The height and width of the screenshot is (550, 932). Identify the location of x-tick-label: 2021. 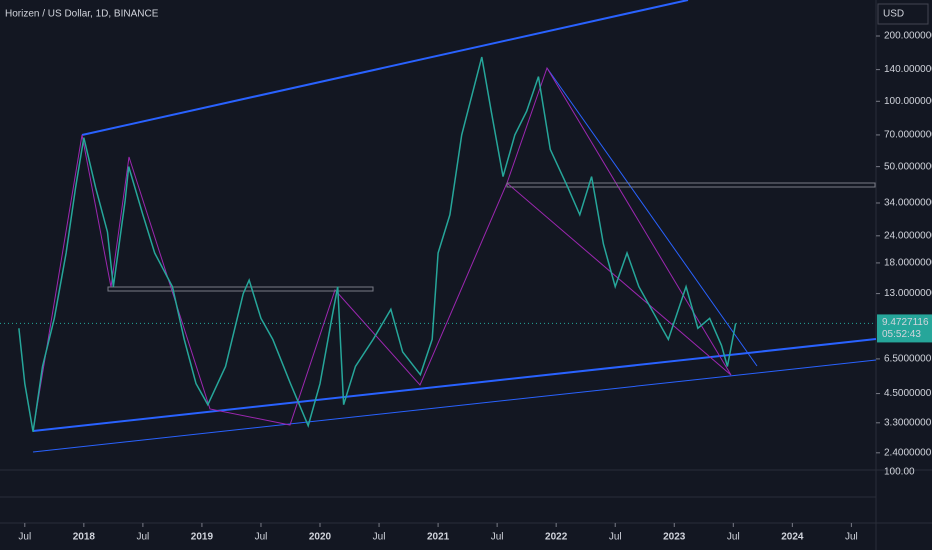
(438, 537).